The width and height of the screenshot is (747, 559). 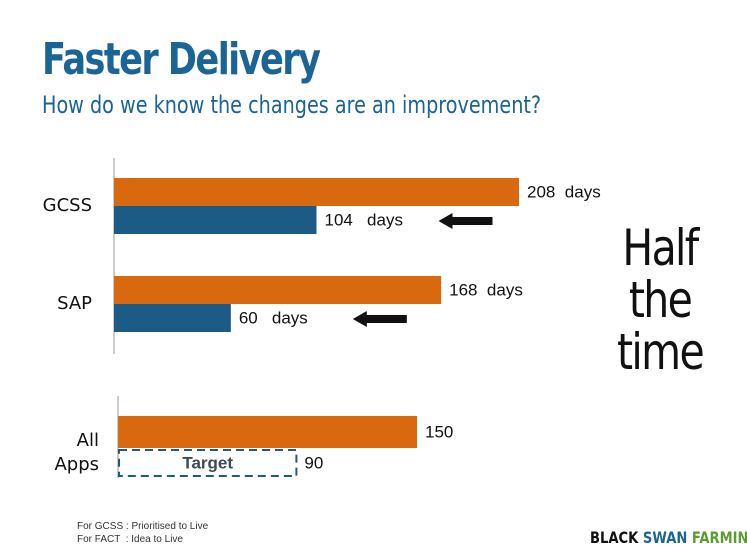 What do you see at coordinates (88, 440) in the screenshot?
I see `category-label-all-apps: All` at bounding box center [88, 440].